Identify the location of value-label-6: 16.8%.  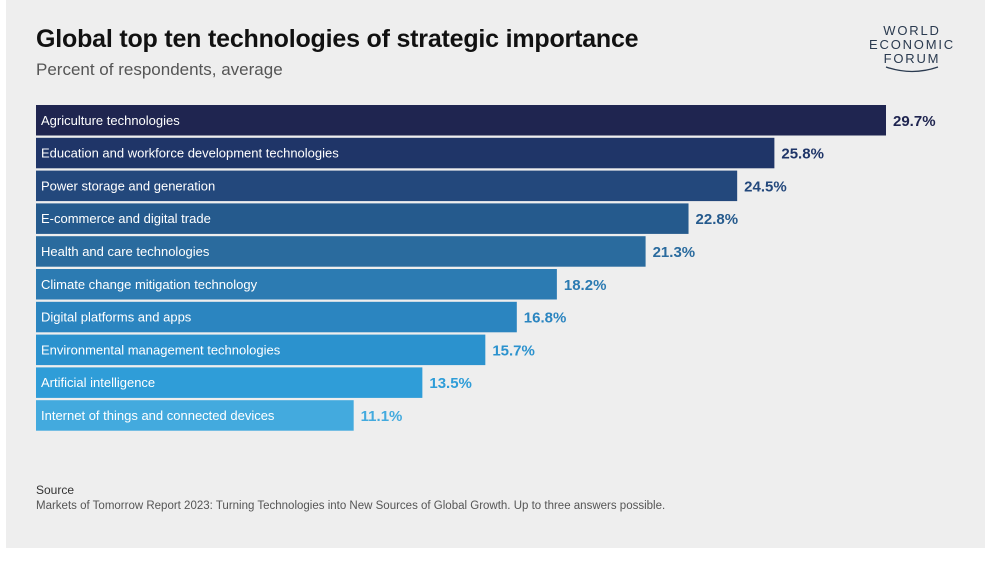
(545, 318).